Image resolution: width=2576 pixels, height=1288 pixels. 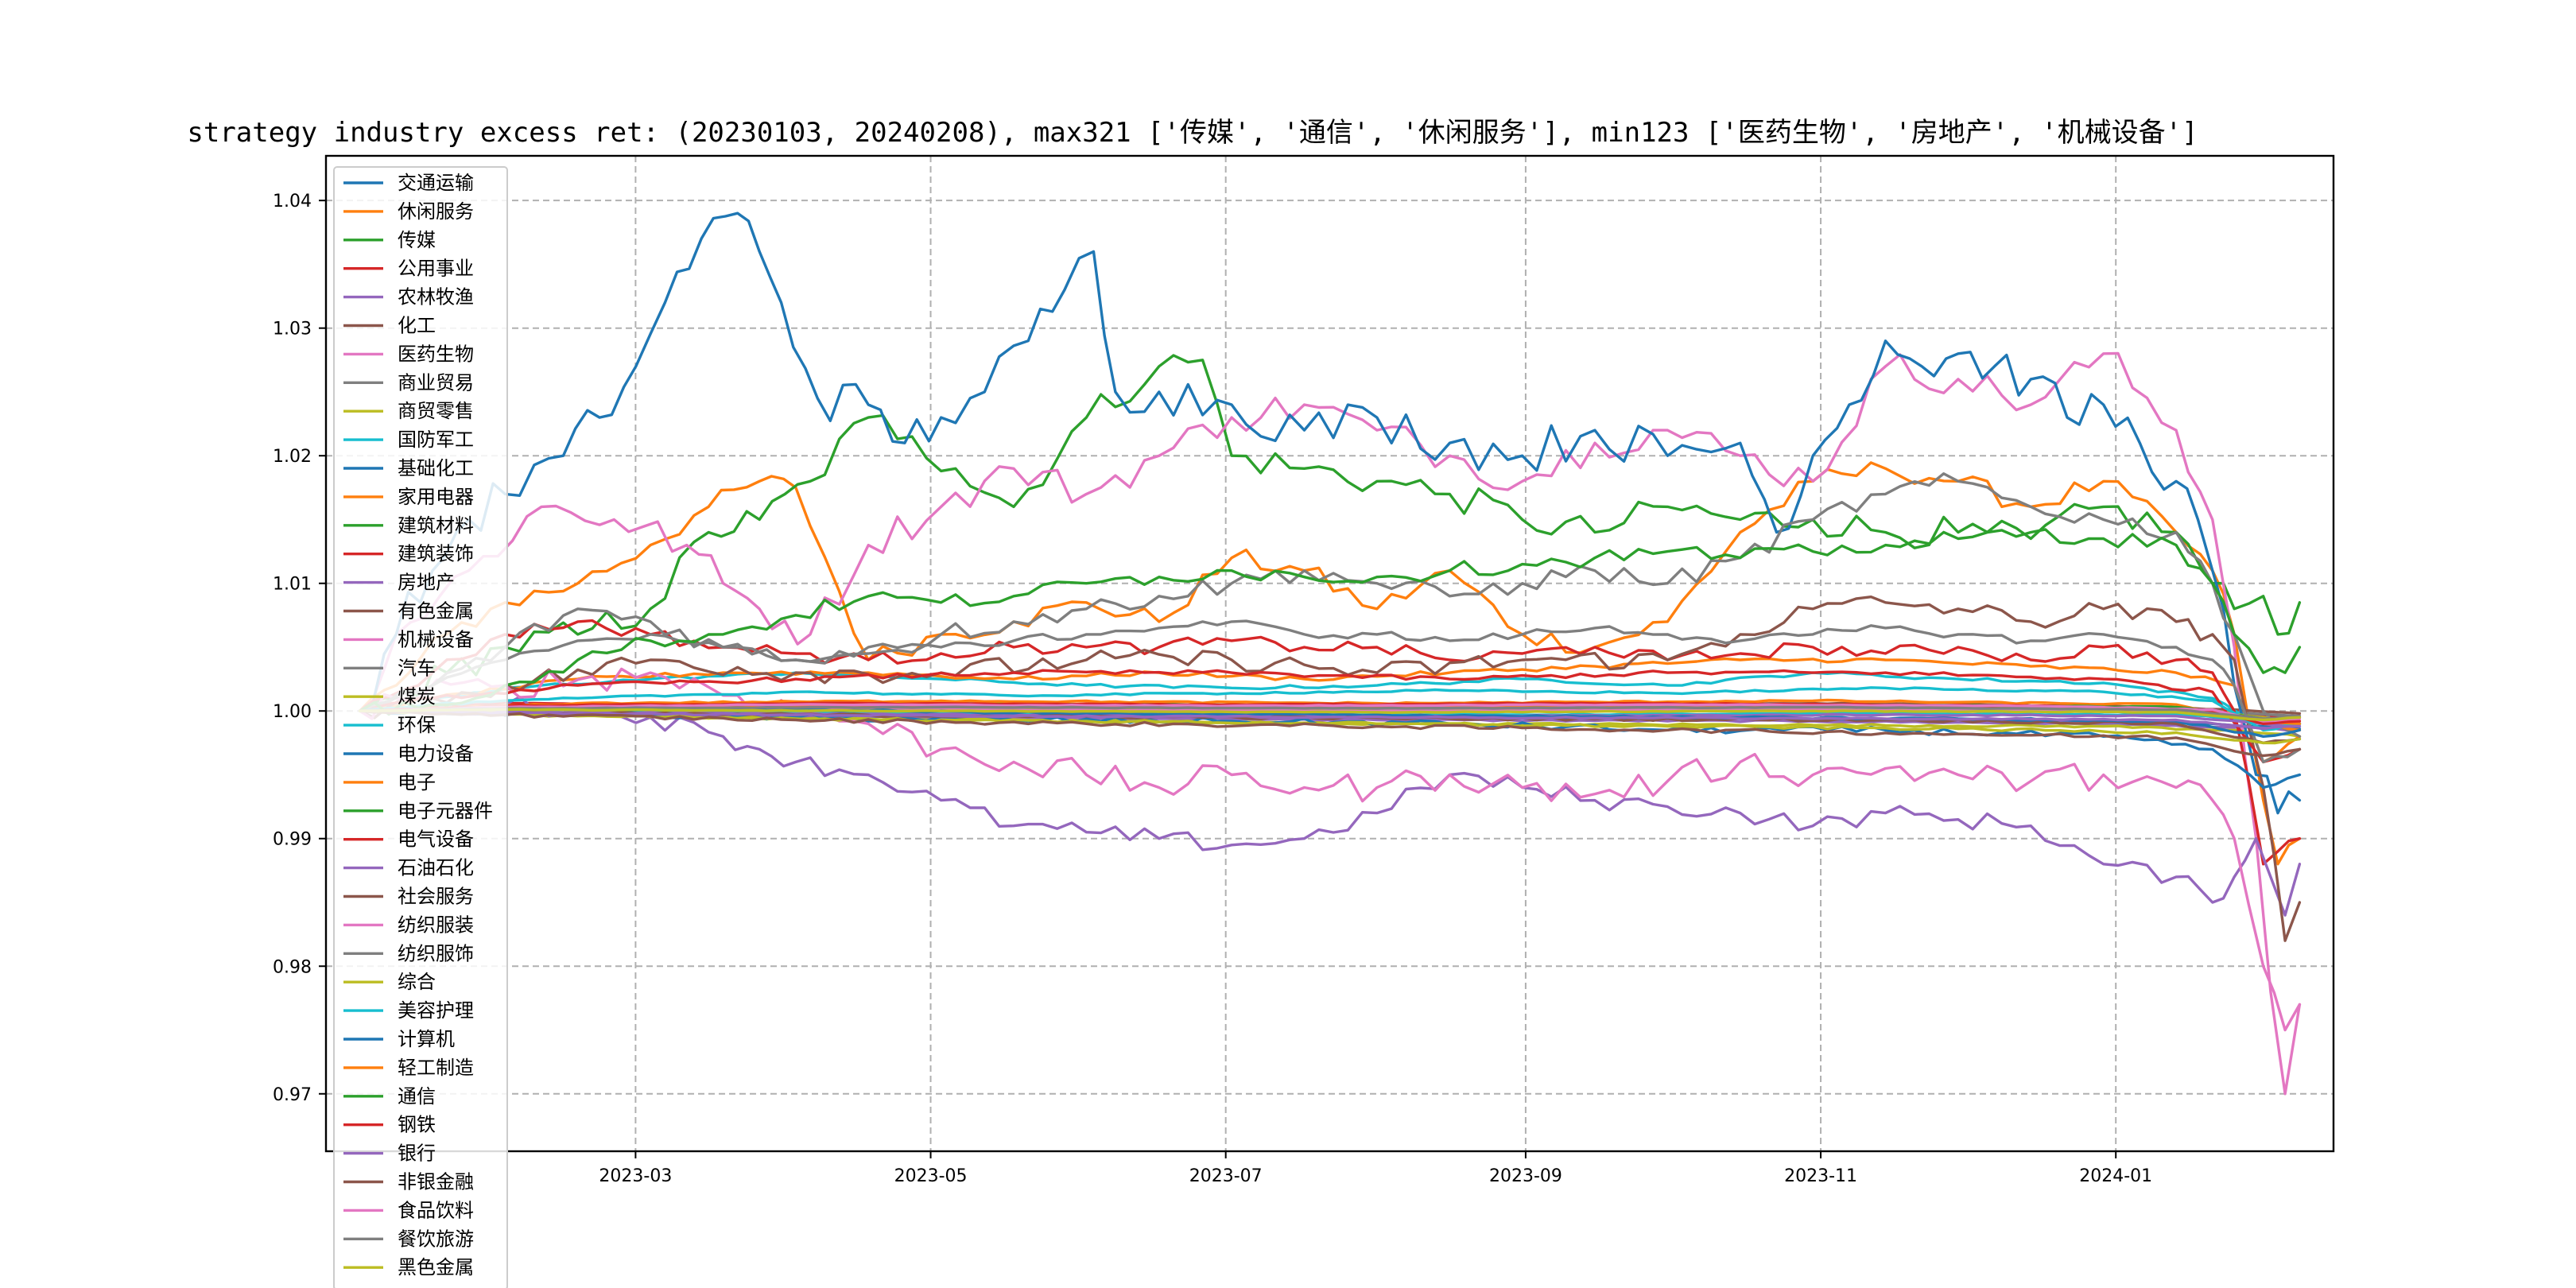 I want to click on legend-label: 电气设备, so click(x=436, y=840).